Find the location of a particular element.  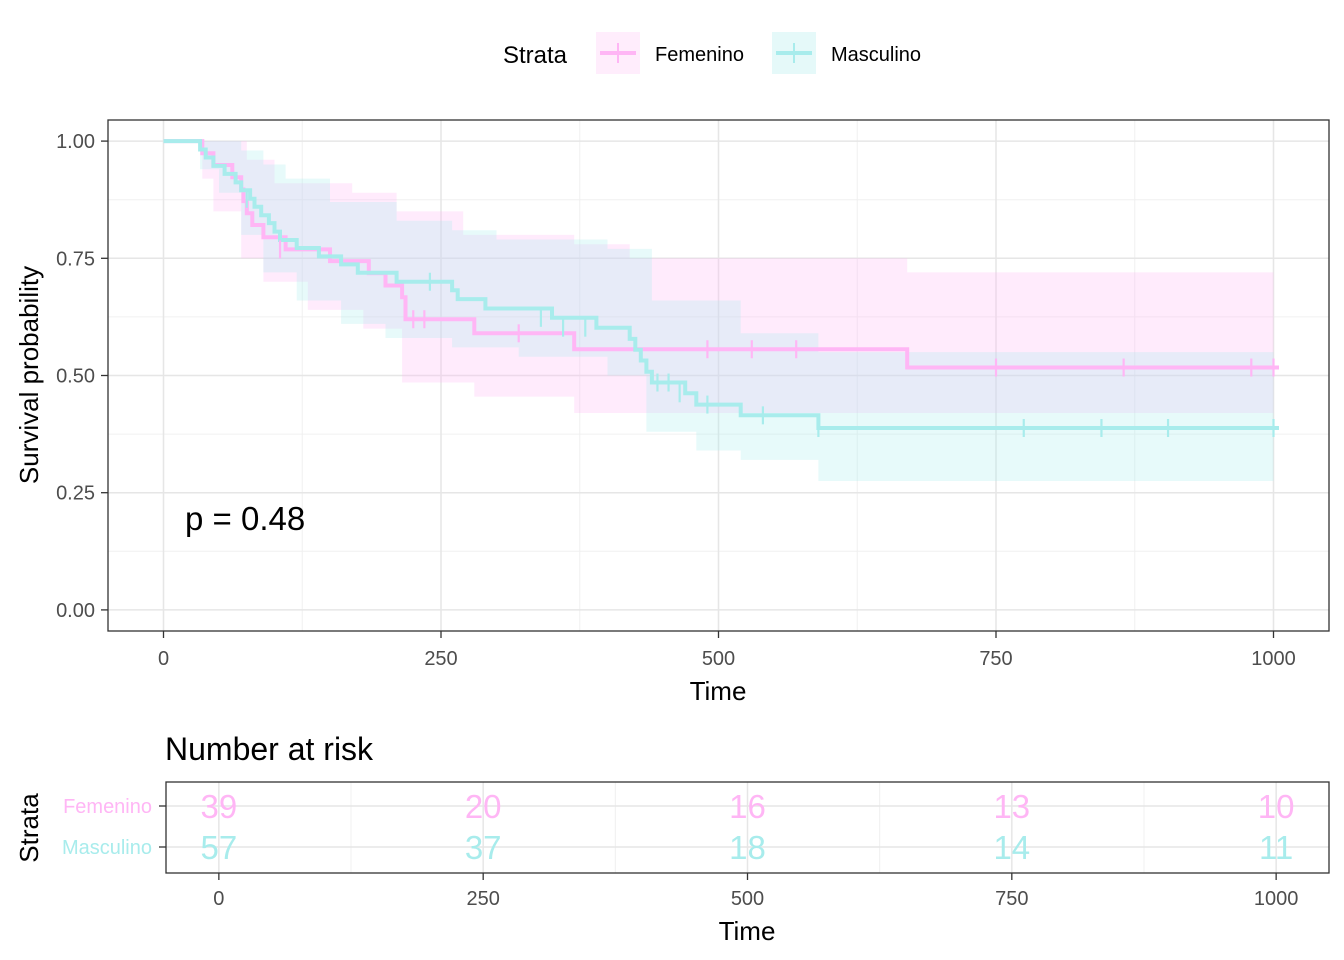

y-tick-label: 0.00 is located at coordinates (75, 611).